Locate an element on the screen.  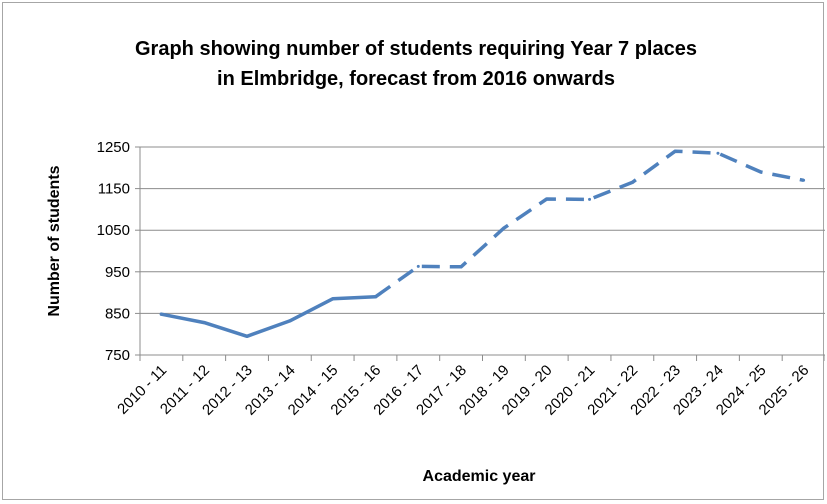
y-tick-labels: 750 850 950 1050 1150 1250 is located at coordinates (113, 251).